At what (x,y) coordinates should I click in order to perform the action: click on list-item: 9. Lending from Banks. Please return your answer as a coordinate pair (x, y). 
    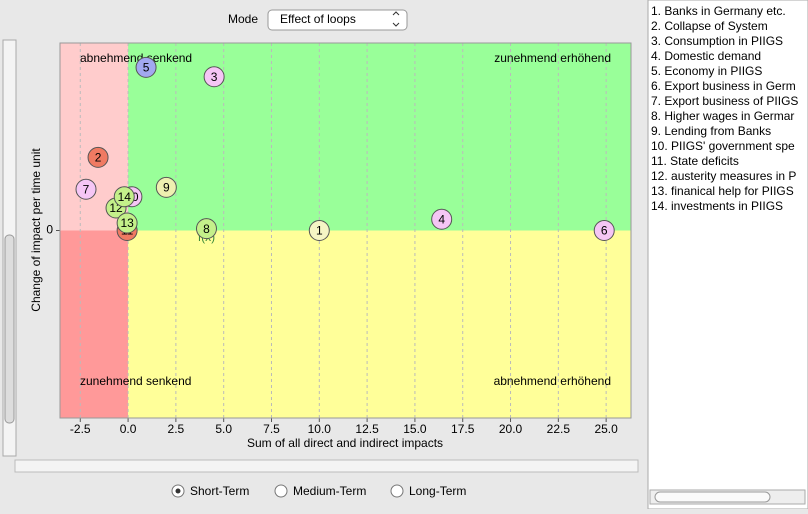
    Looking at the image, I should click on (711, 131).